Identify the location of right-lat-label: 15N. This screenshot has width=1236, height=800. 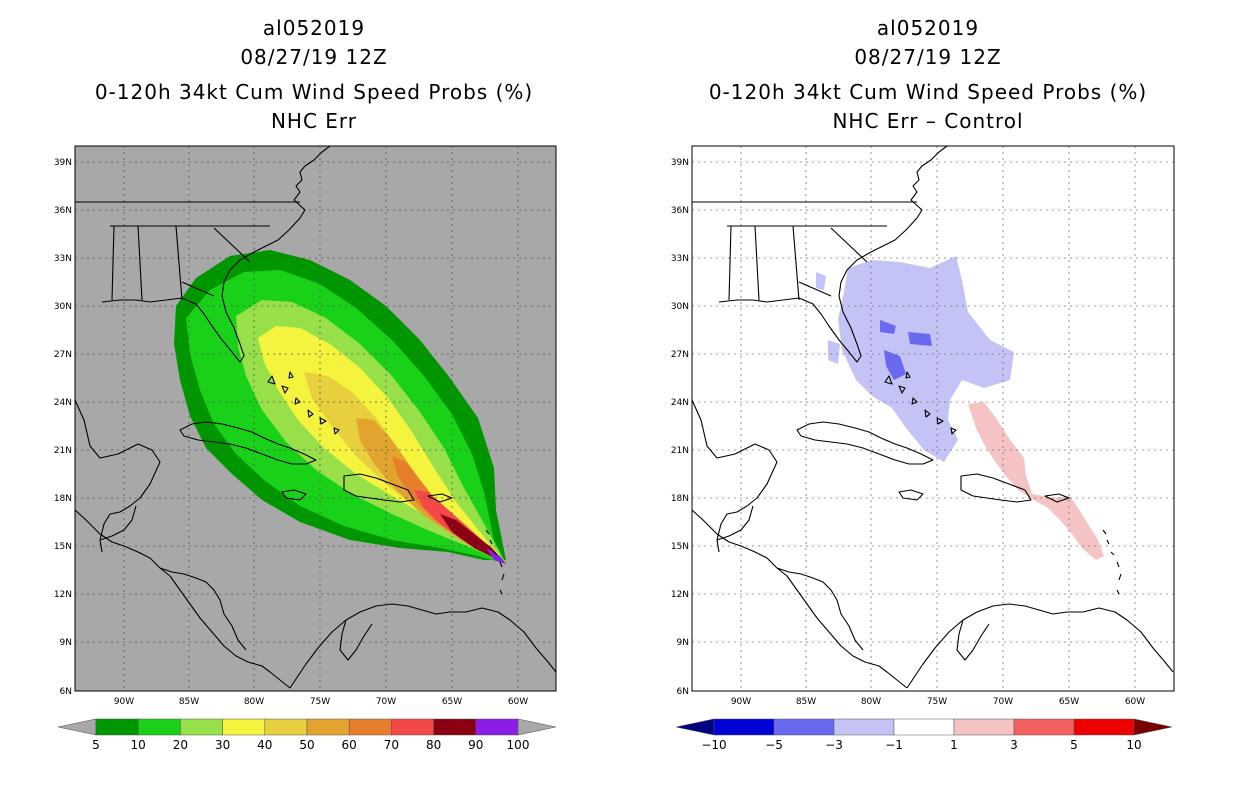
(680, 547).